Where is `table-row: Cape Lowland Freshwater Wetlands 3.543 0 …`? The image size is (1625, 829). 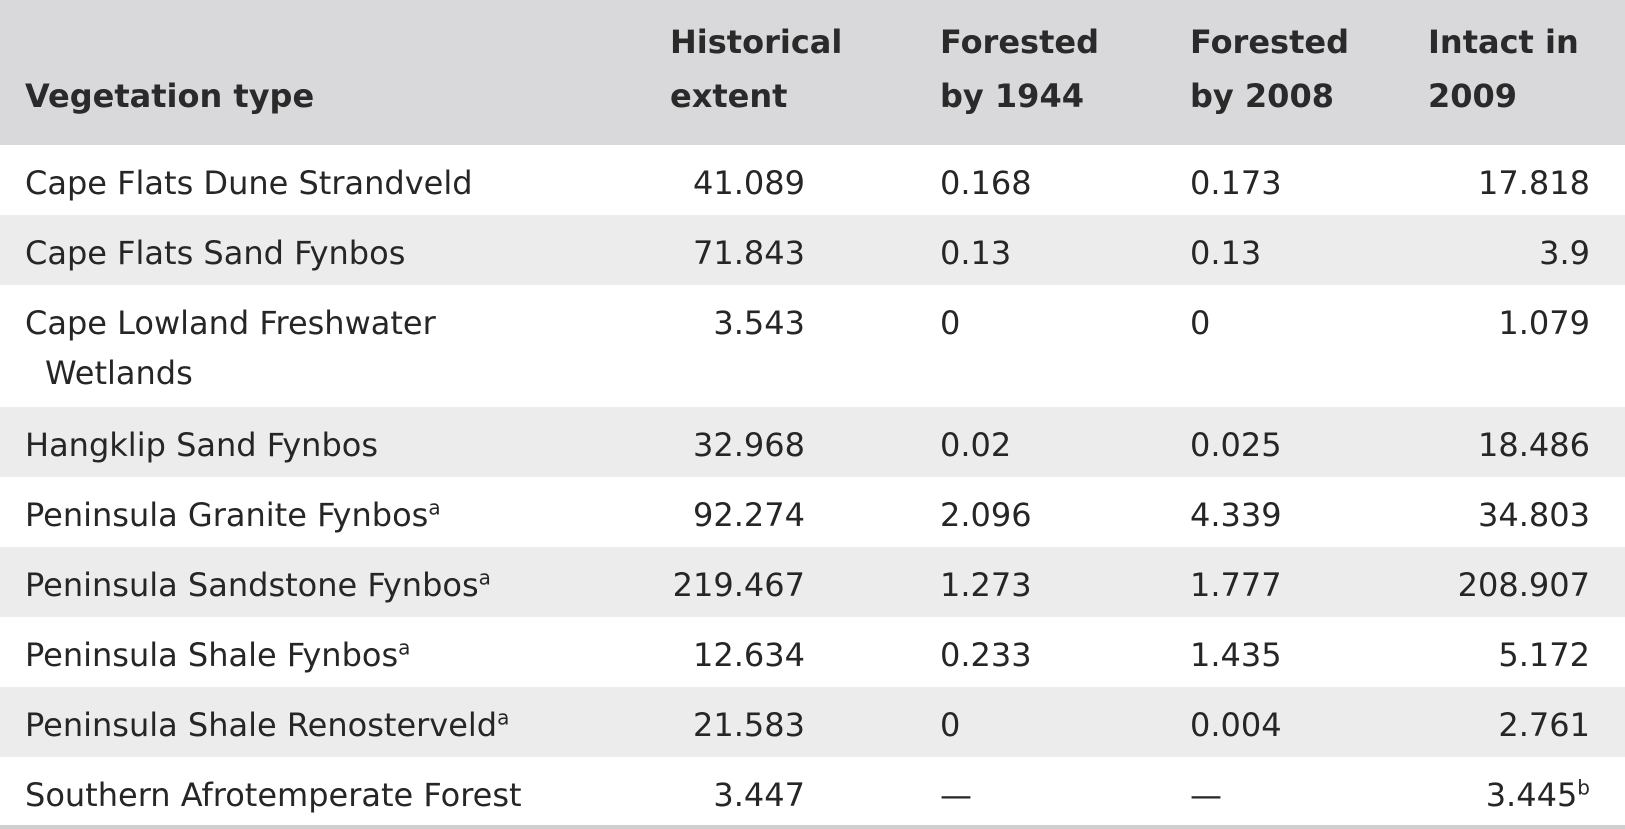 table-row: Cape Lowland Freshwater Wetlands 3.543 0 … is located at coordinates (812, 346).